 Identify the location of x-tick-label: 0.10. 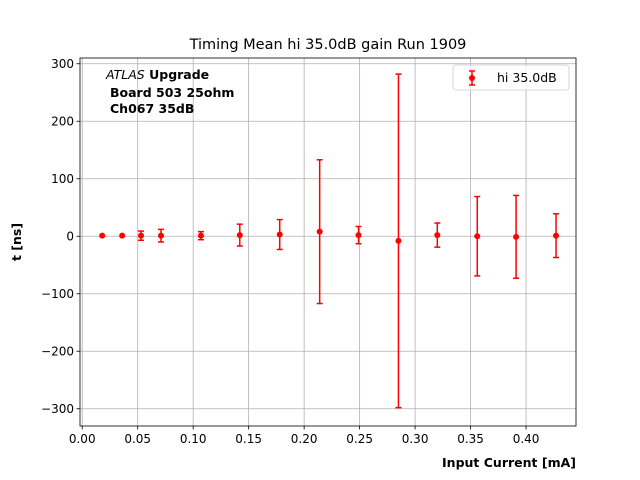
(193, 439).